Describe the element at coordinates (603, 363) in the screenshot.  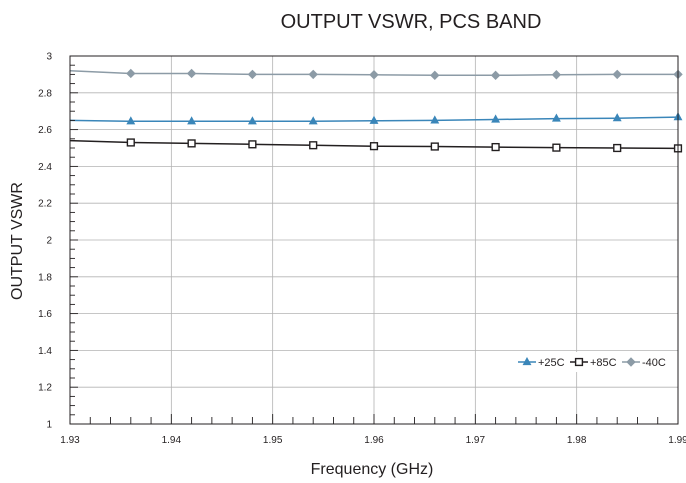
I see `legend-label: +85C` at that location.